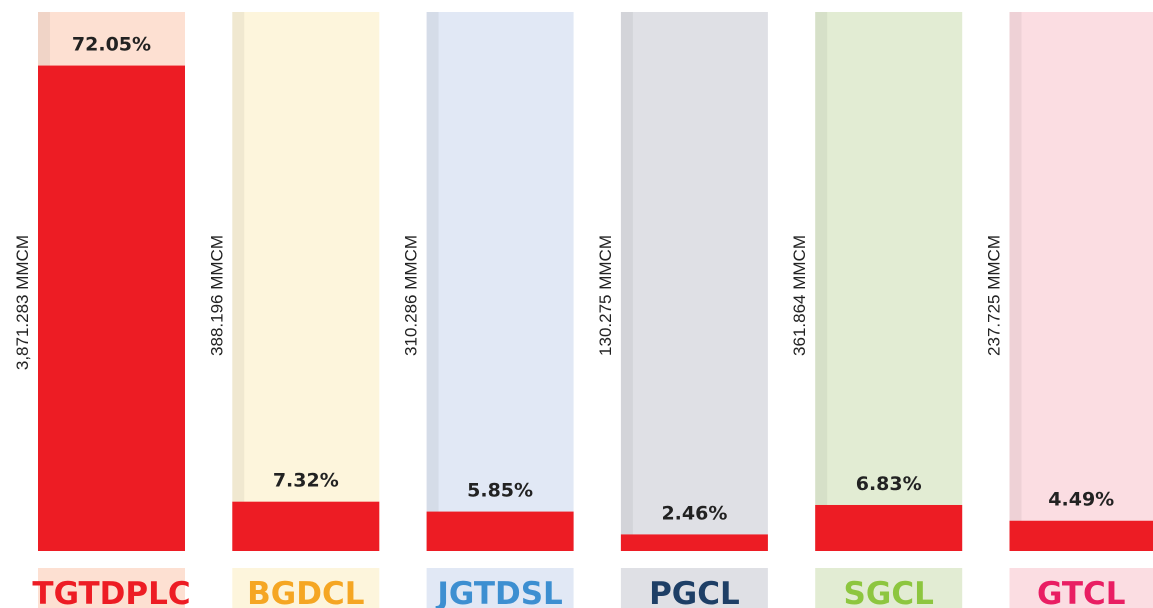  Describe the element at coordinates (694, 592) in the screenshot. I see `category-label: PGCL` at that location.